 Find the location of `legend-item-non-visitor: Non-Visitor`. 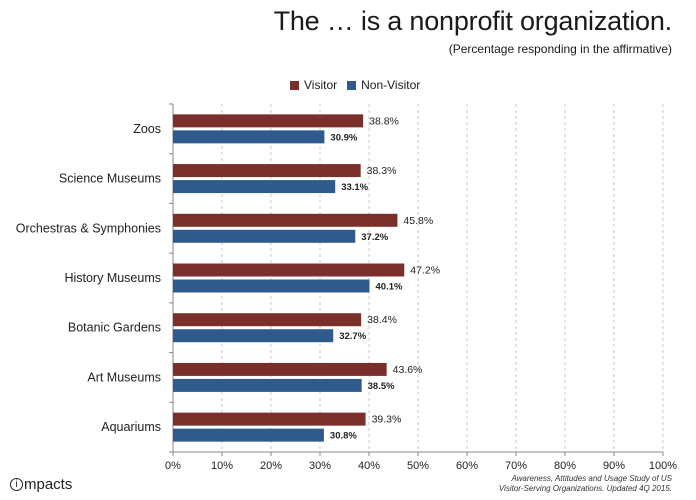

legend-item-non-visitor: Non-Visitor is located at coordinates (383, 85).